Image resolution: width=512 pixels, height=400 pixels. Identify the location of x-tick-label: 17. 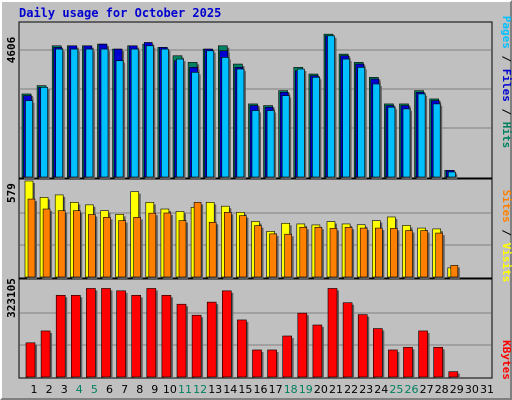
(276, 389).